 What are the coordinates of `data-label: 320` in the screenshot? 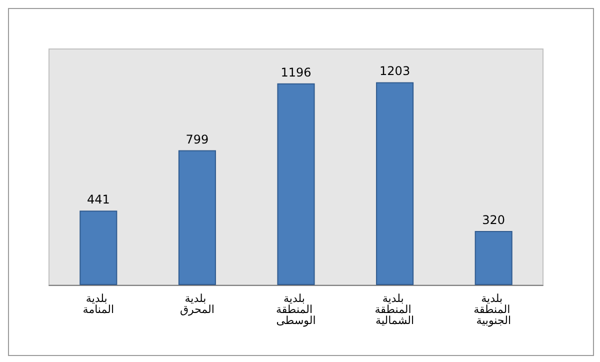 It's located at (494, 220).